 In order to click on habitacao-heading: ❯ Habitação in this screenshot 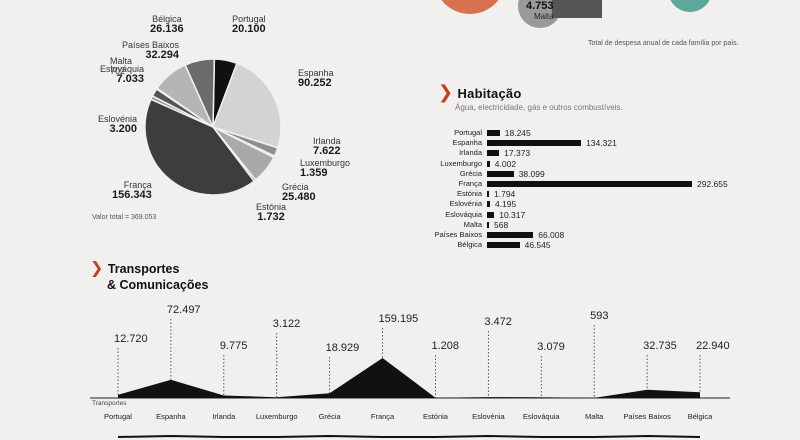, I will do `click(479, 92)`.